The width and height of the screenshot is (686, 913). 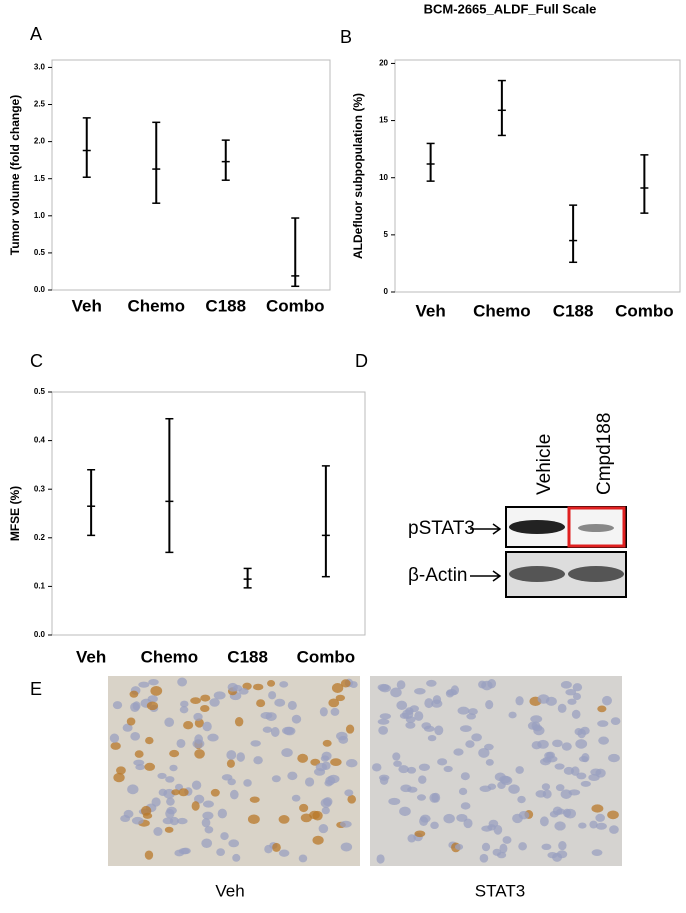 I want to click on y-tick-label: 0.2, so click(x=40, y=537).